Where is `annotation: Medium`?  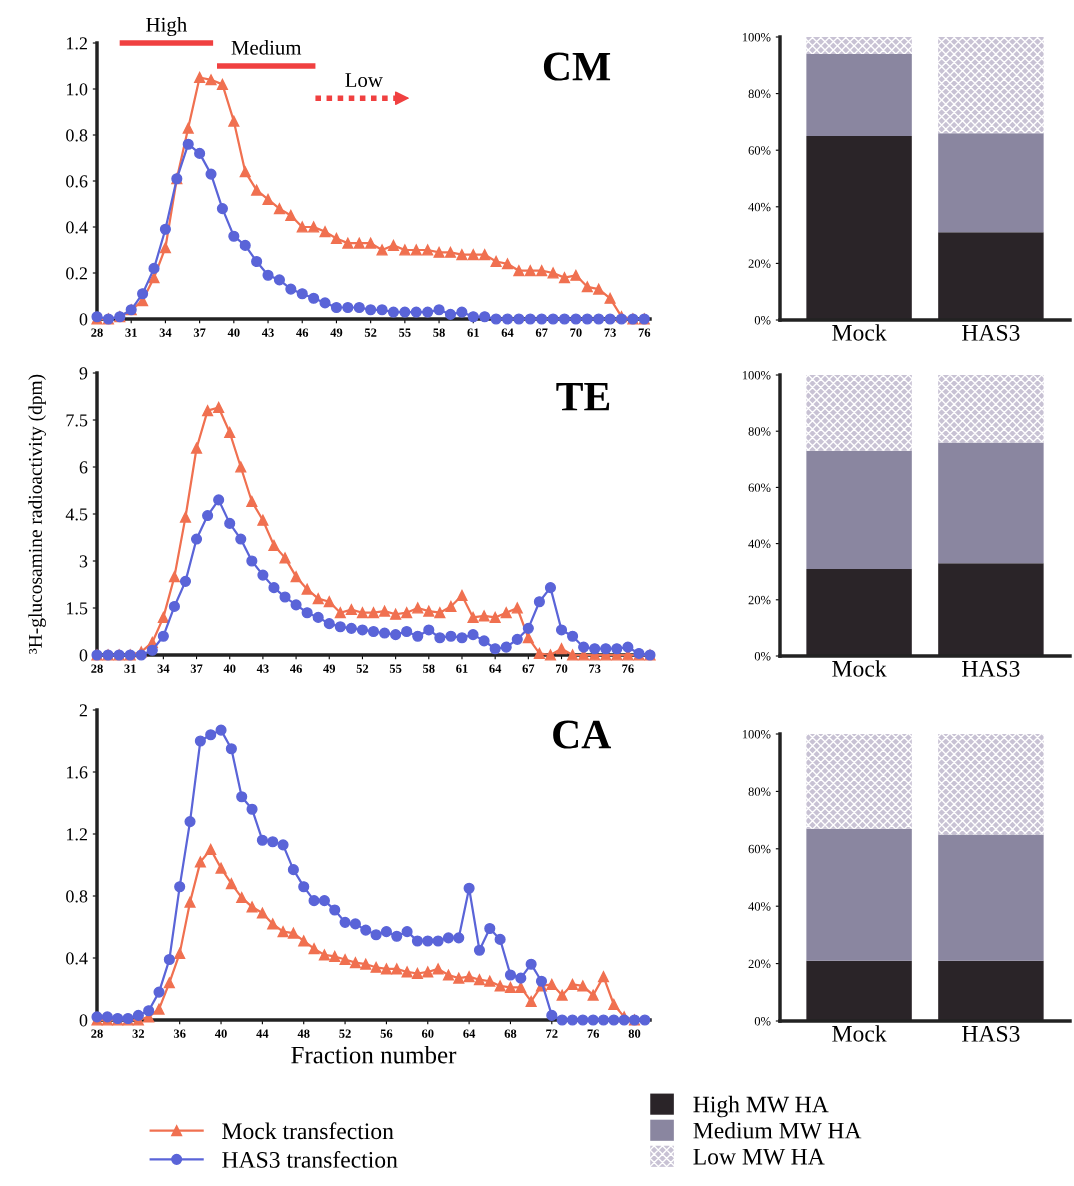
annotation: Medium is located at coordinates (266, 47).